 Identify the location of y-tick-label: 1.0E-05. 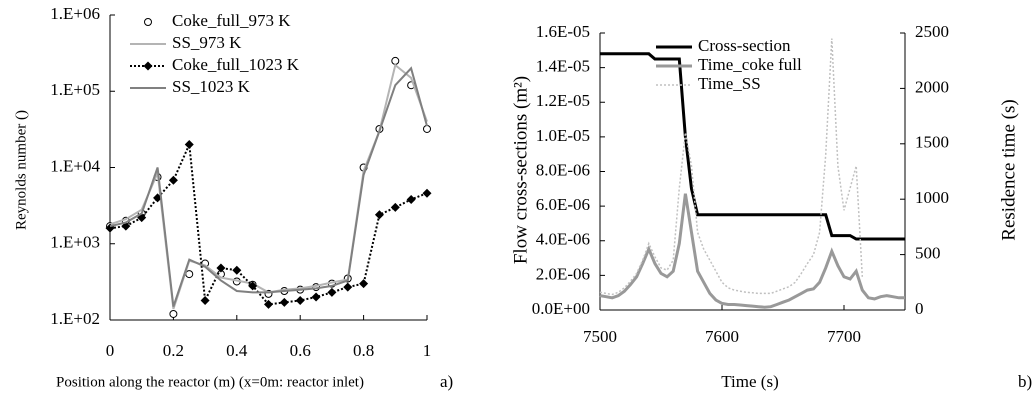
(563, 135).